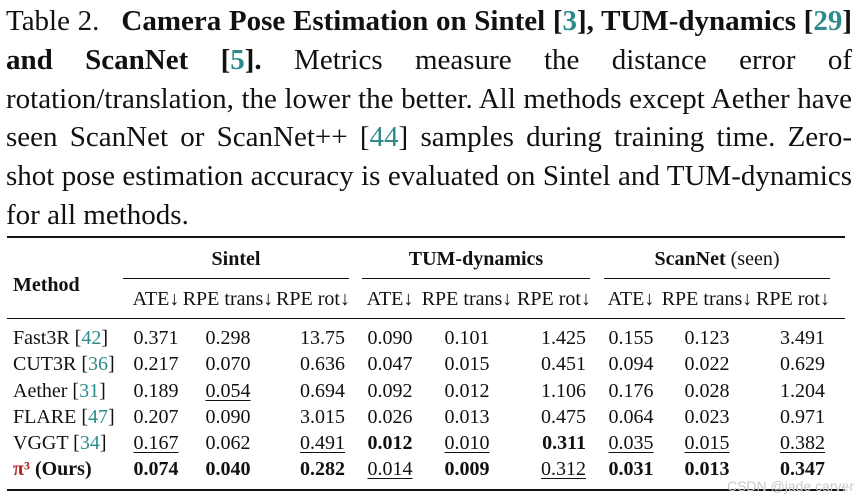  Describe the element at coordinates (828, 21) in the screenshot. I see `citation-link: 29` at that location.